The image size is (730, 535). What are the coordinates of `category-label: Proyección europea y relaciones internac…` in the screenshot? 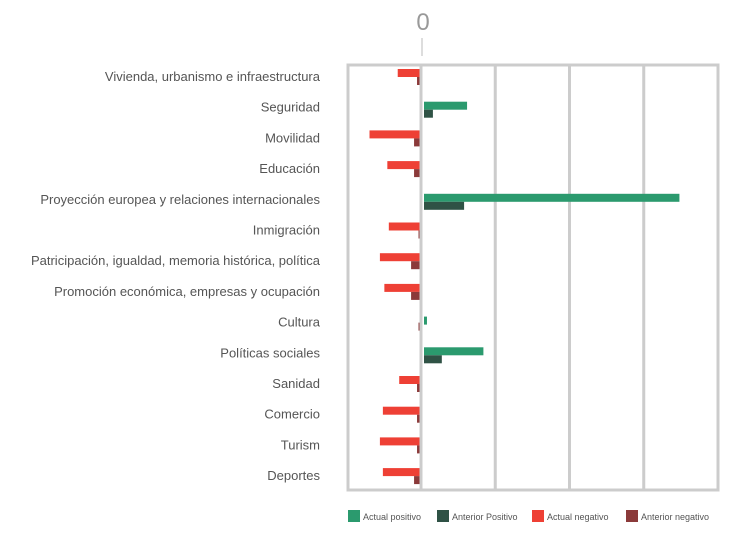 It's located at (180, 199).